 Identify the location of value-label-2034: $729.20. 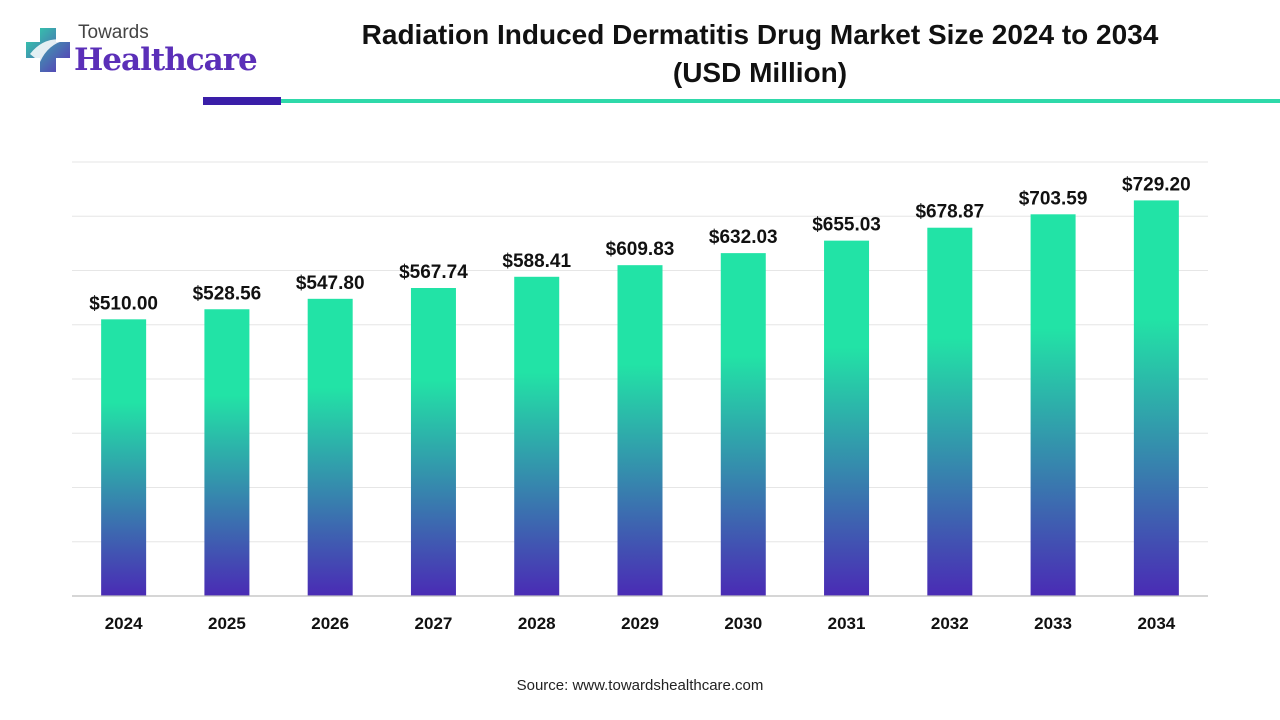
(1156, 184).